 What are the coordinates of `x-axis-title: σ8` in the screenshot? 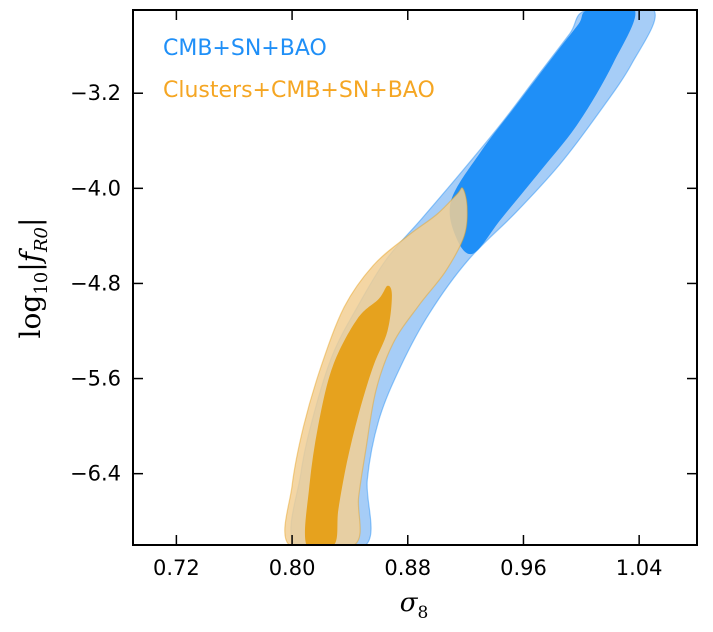 It's located at (414, 605).